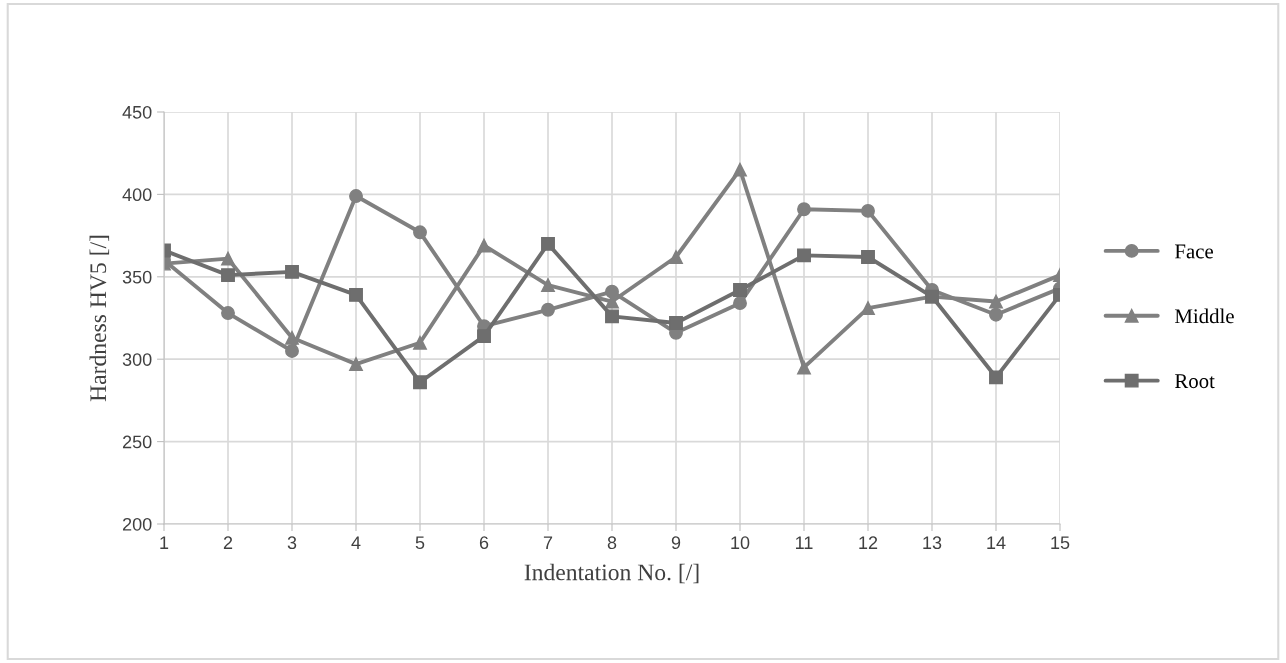 This screenshot has width=1286, height=663. What do you see at coordinates (164, 542) in the screenshot?
I see `x-tick-label: 1` at bounding box center [164, 542].